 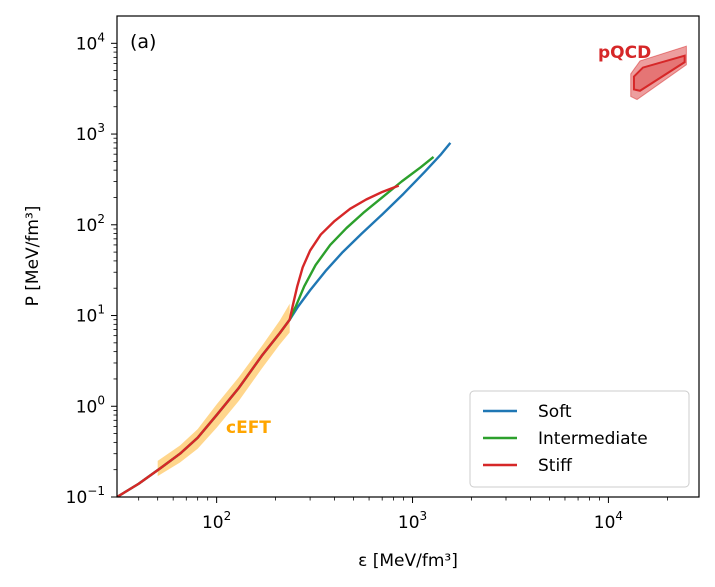 I want to click on y-axis-label: P [MeV/fm³], so click(x=33, y=256).